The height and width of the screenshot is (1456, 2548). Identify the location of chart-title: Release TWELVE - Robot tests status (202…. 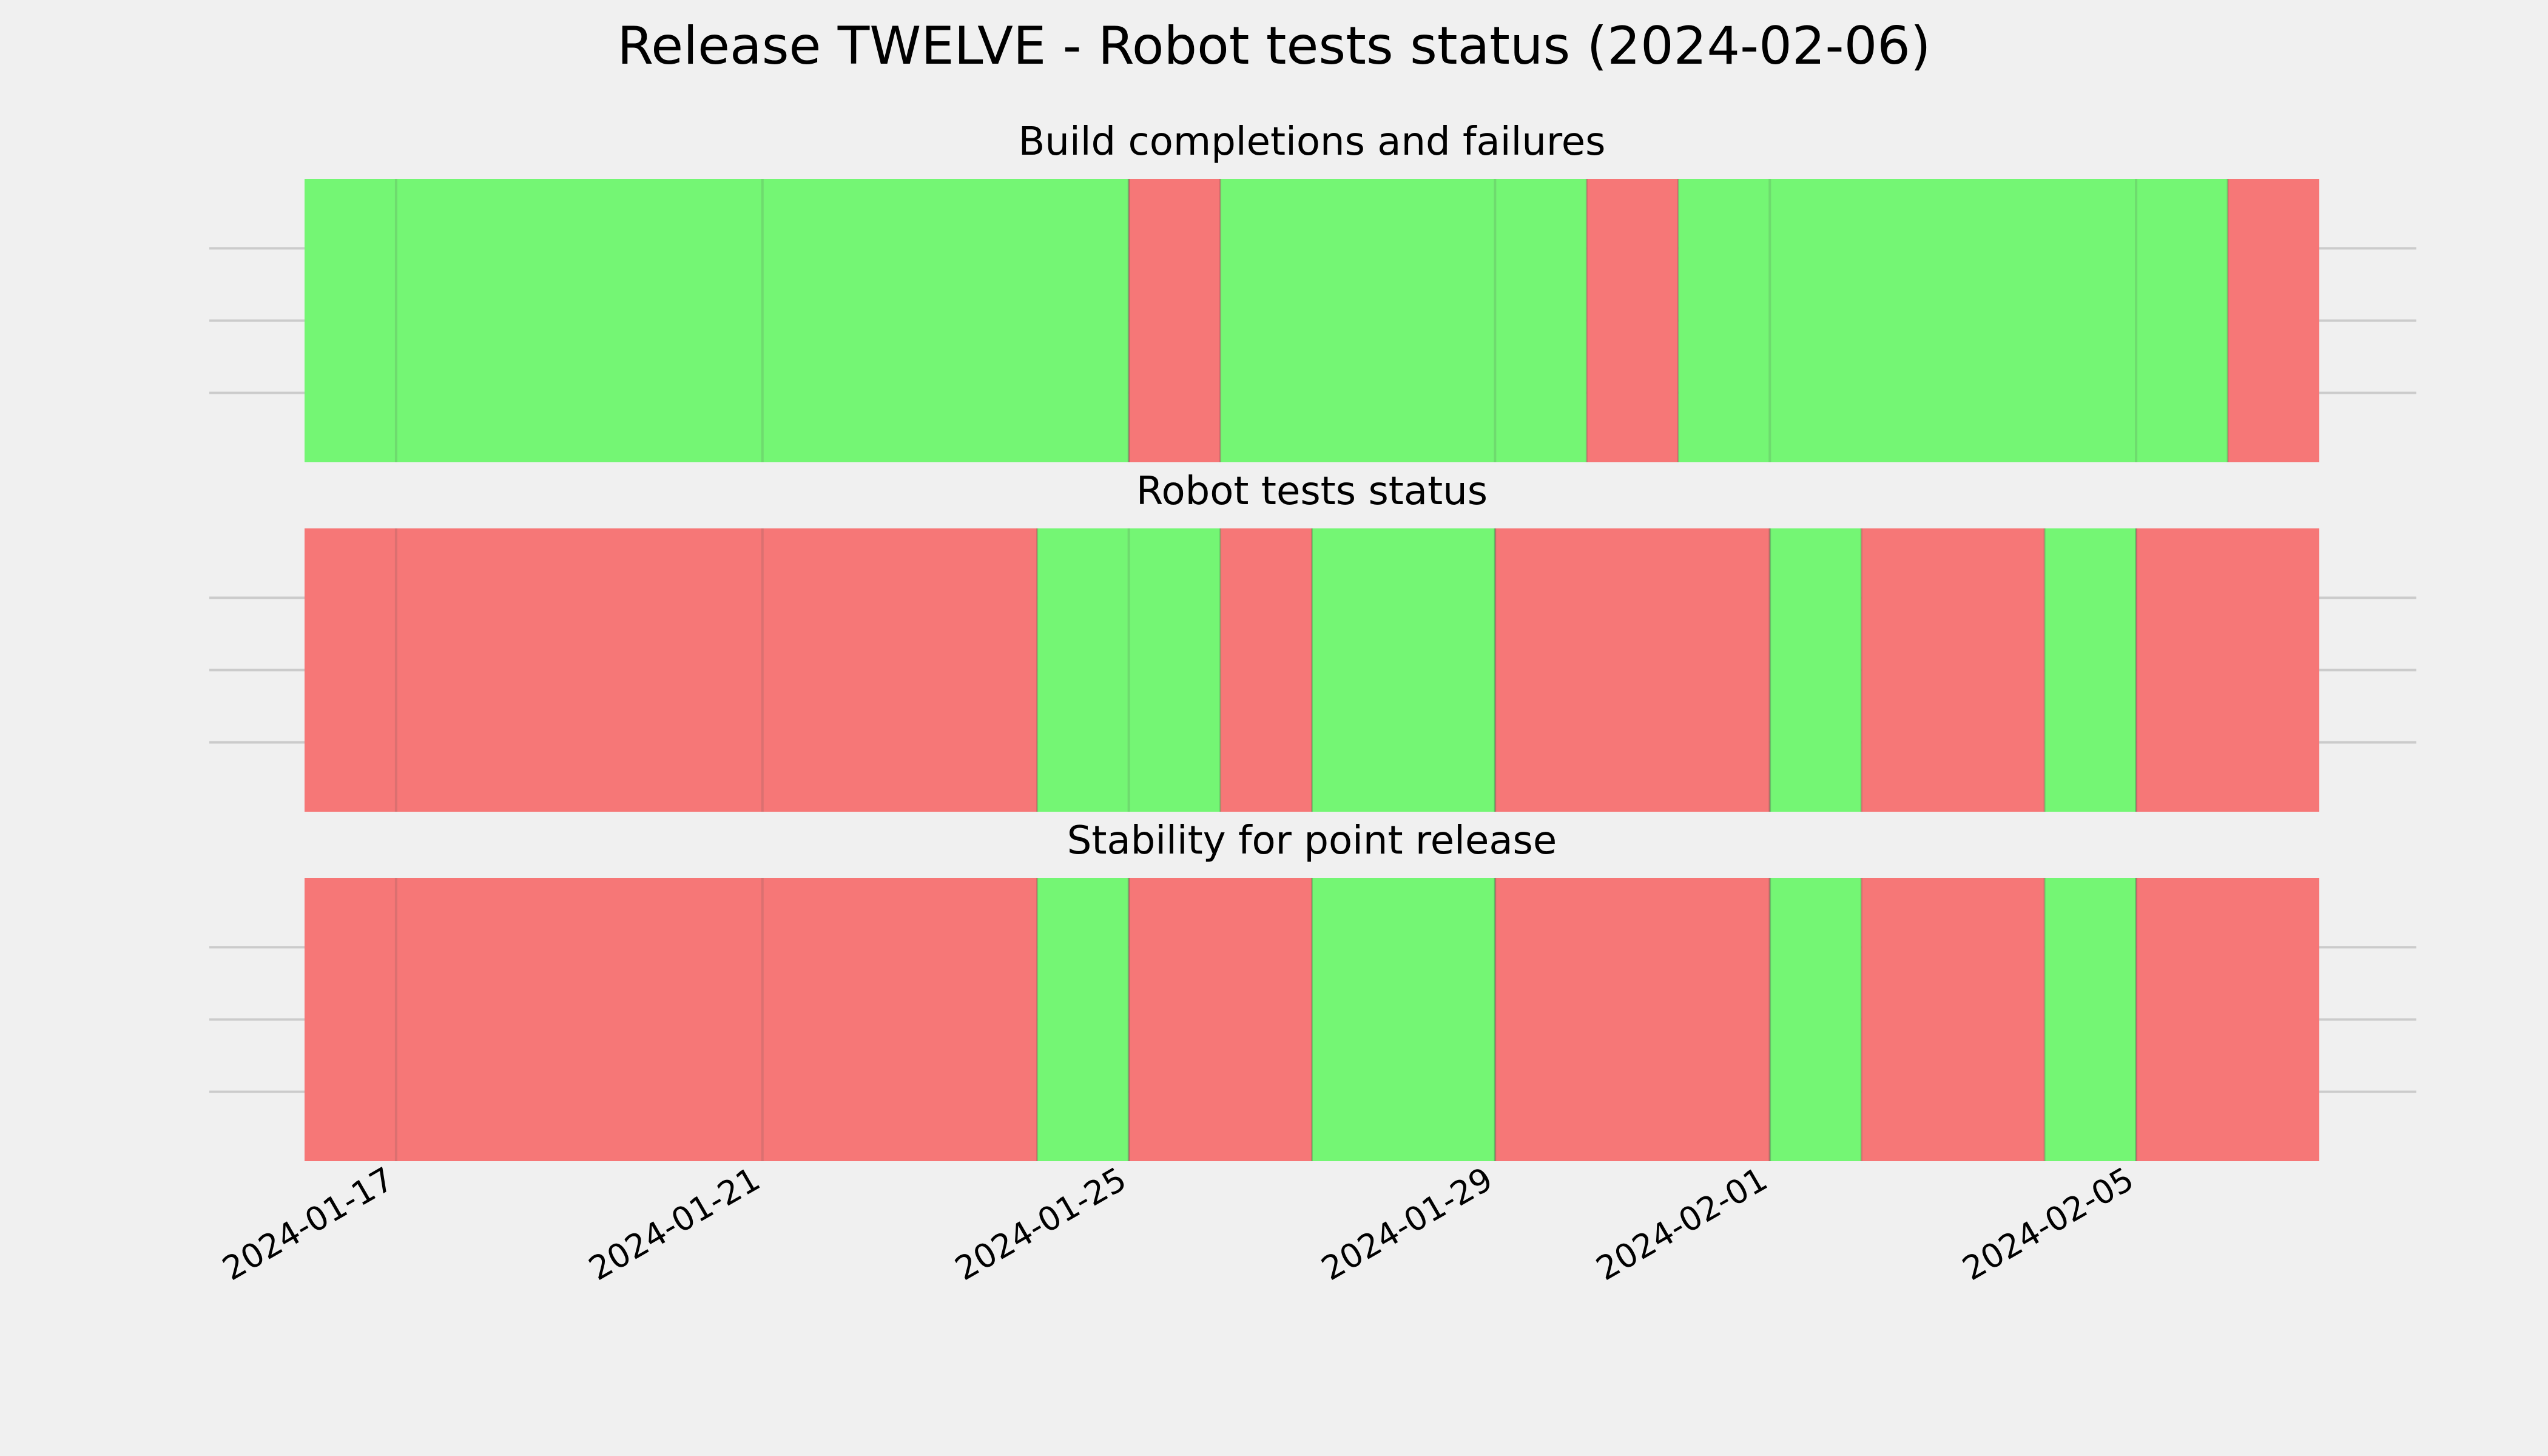
(1273, 46).